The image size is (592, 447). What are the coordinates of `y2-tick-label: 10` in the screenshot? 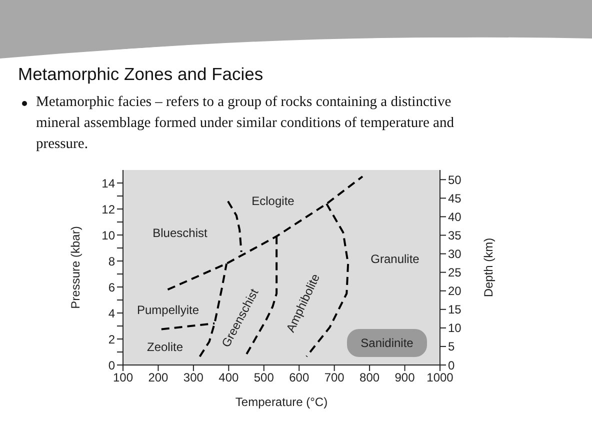 It's located at (455, 328).